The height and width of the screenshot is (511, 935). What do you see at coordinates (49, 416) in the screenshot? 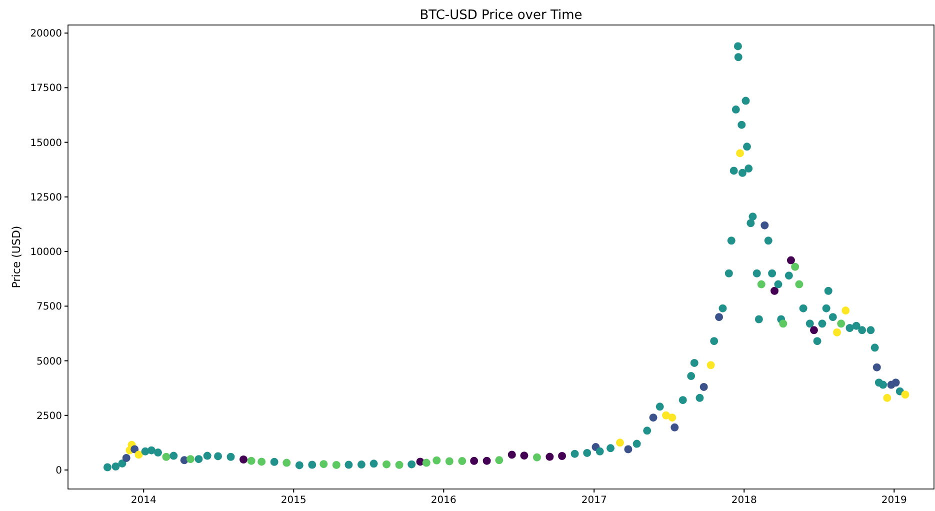
I see `y-tick-label: 2500` at bounding box center [49, 416].